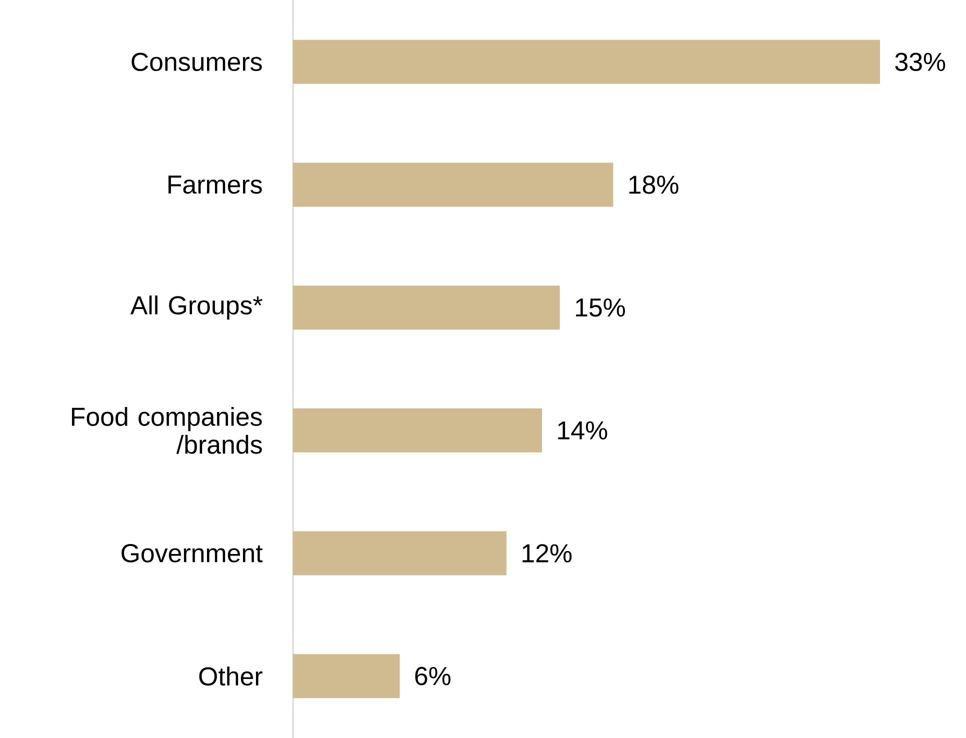 Image resolution: width=966 pixels, height=738 pixels. What do you see at coordinates (583, 430) in the screenshot?
I see `data-label: 14%` at bounding box center [583, 430].